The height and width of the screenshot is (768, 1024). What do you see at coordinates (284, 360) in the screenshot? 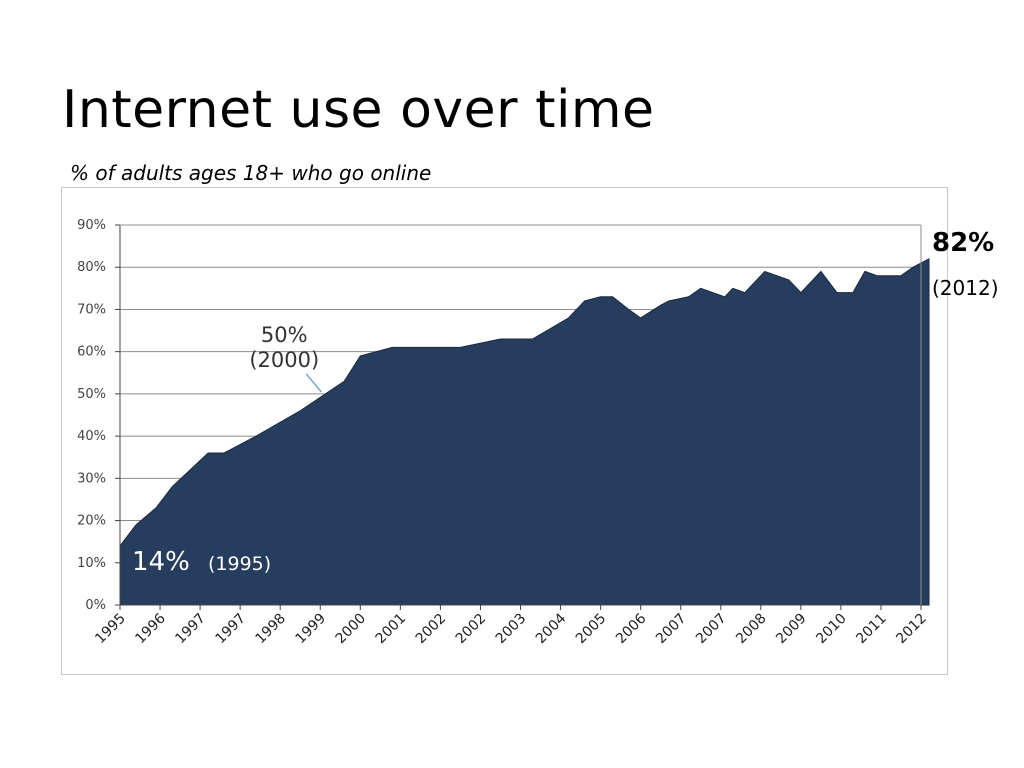
I see `annotation-year: (2000)` at bounding box center [284, 360].